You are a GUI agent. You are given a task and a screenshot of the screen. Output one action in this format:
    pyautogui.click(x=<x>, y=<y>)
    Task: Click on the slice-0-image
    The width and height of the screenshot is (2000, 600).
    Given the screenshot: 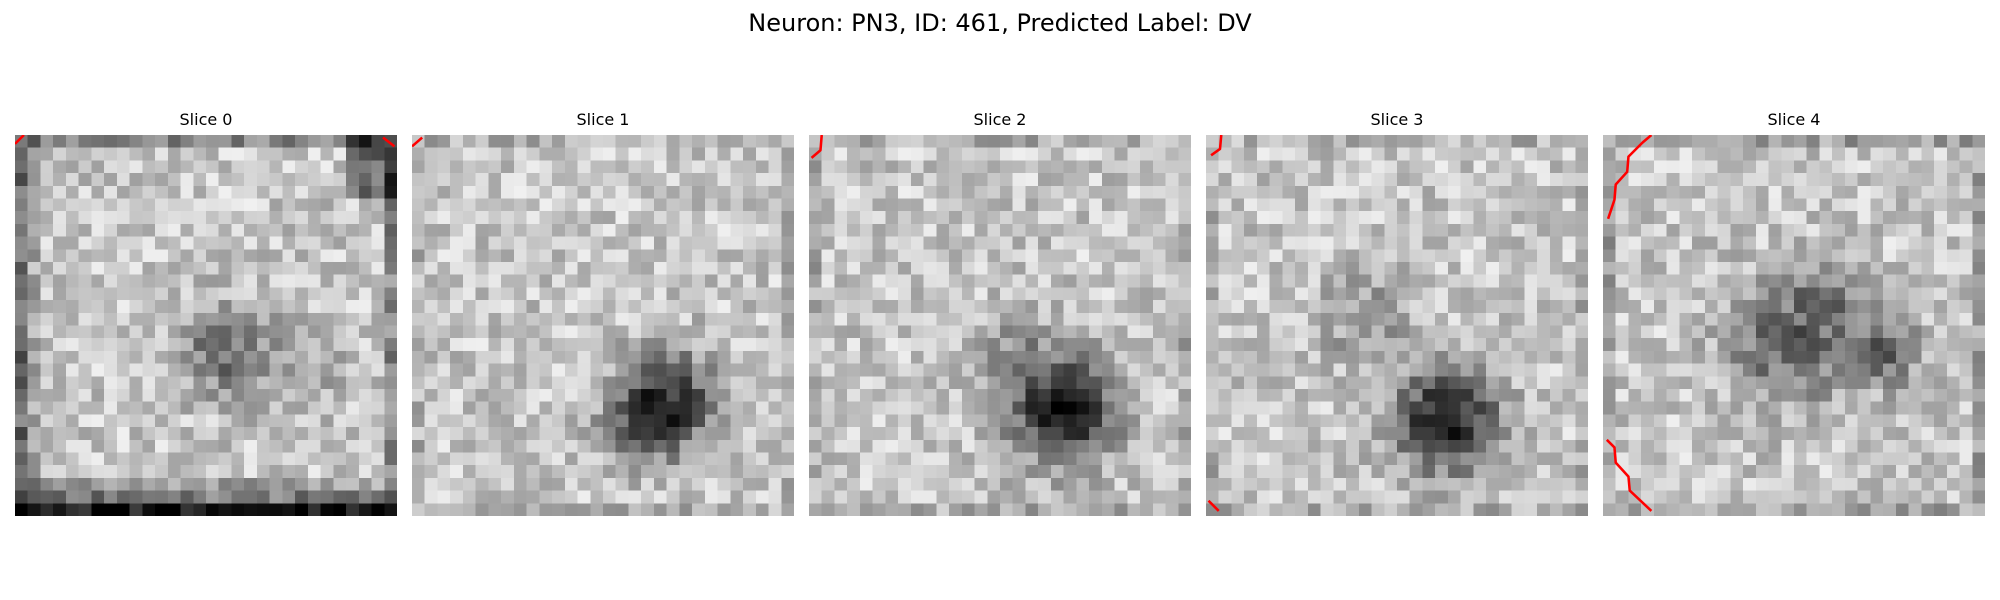 What is the action you would take?
    pyautogui.click(x=206, y=325)
    